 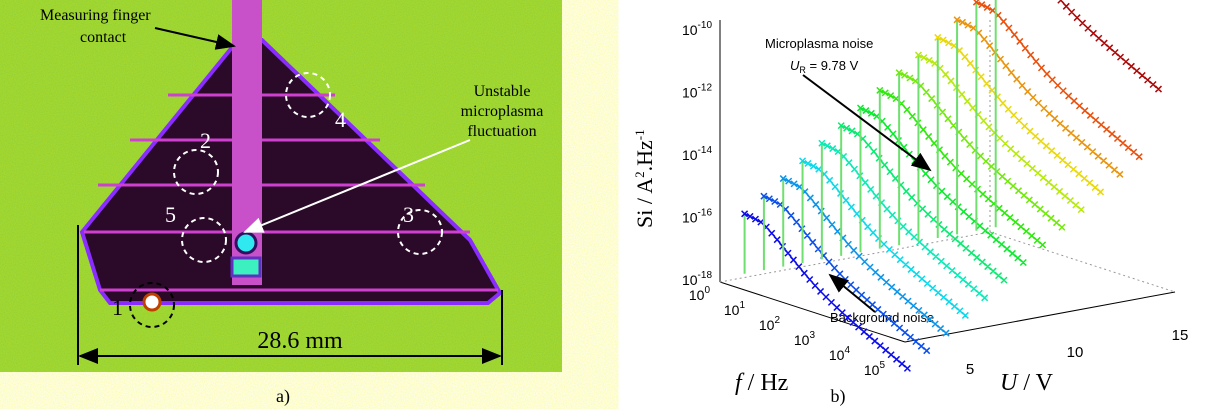 What do you see at coordinates (765, 383) in the screenshot?
I see `label-part: / Hz` at bounding box center [765, 383].